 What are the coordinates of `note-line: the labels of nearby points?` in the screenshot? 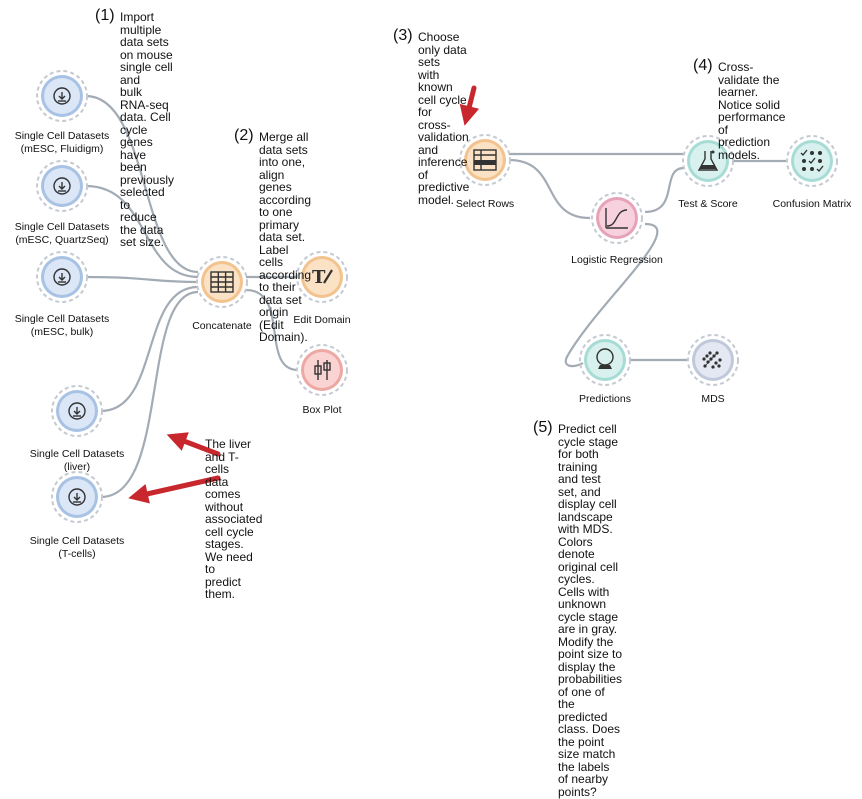 It's located at (584, 779).